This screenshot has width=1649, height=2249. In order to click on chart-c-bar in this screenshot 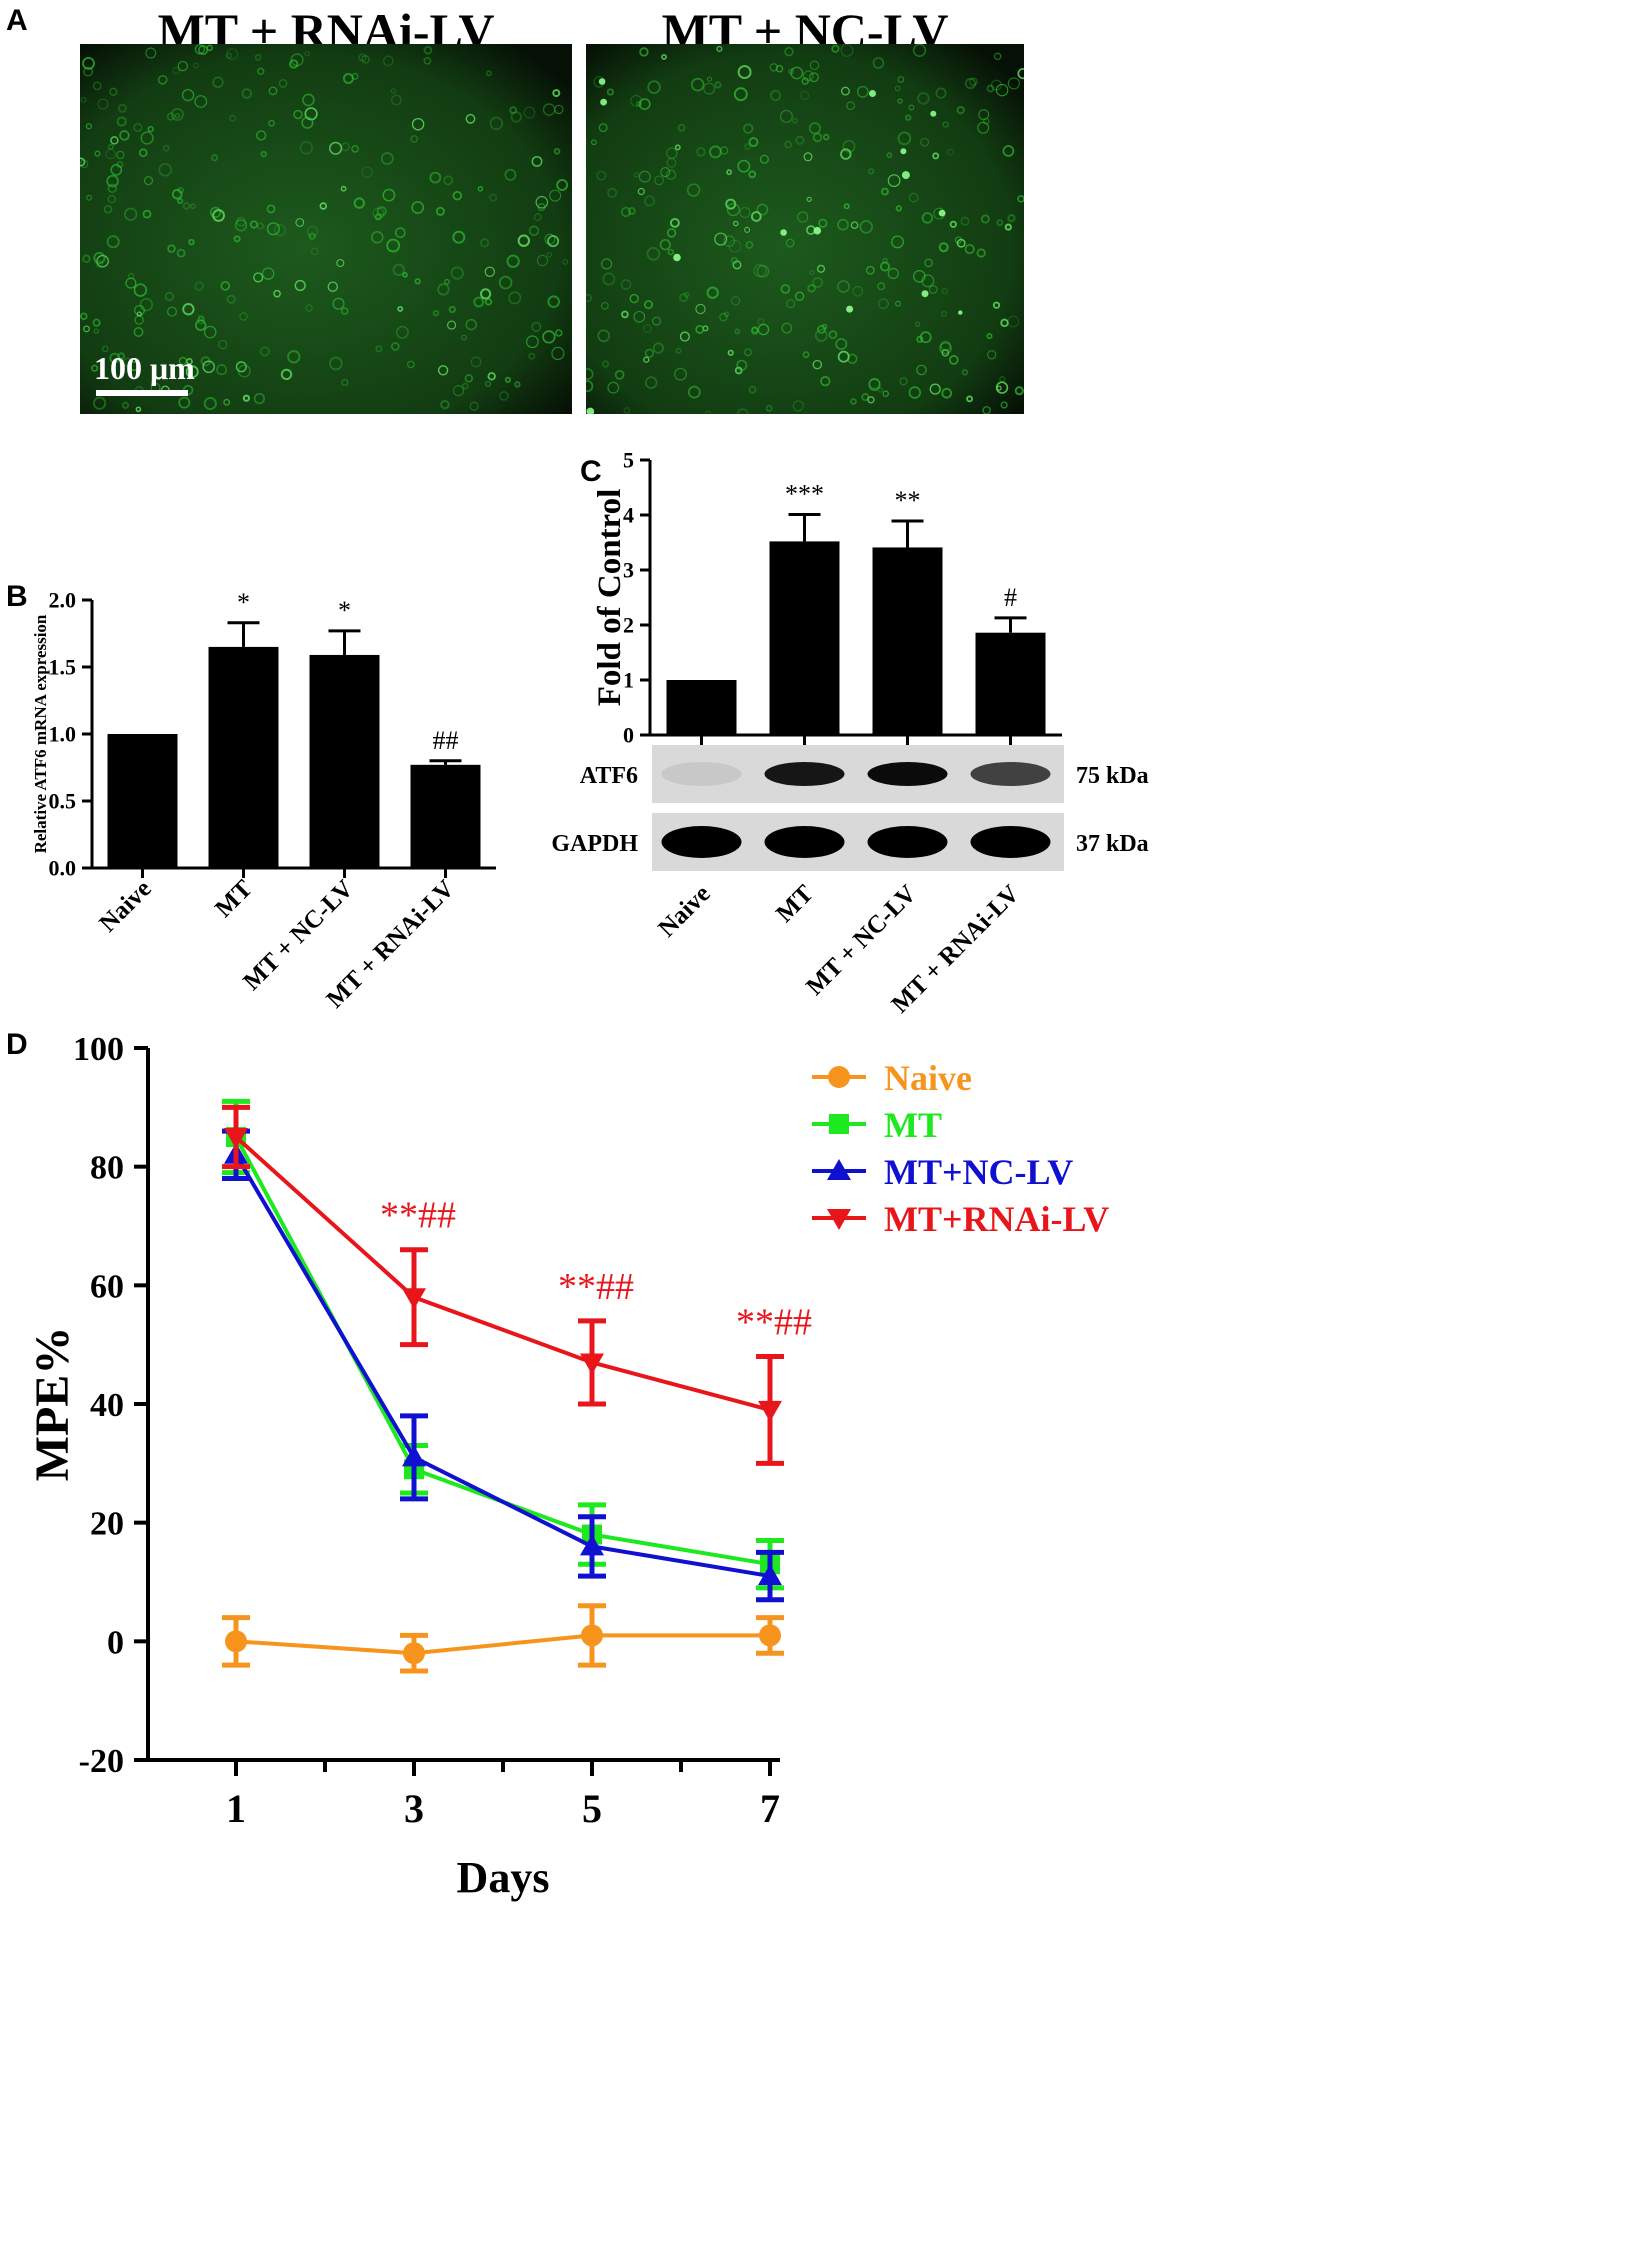, I will do `click(701, 707)`.